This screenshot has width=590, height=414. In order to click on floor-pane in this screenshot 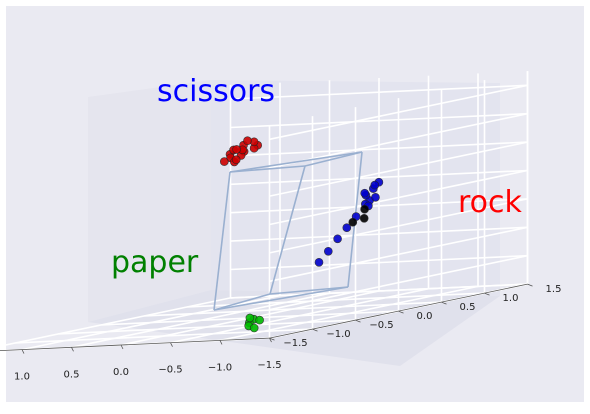, I will do `click(294, 328)`.